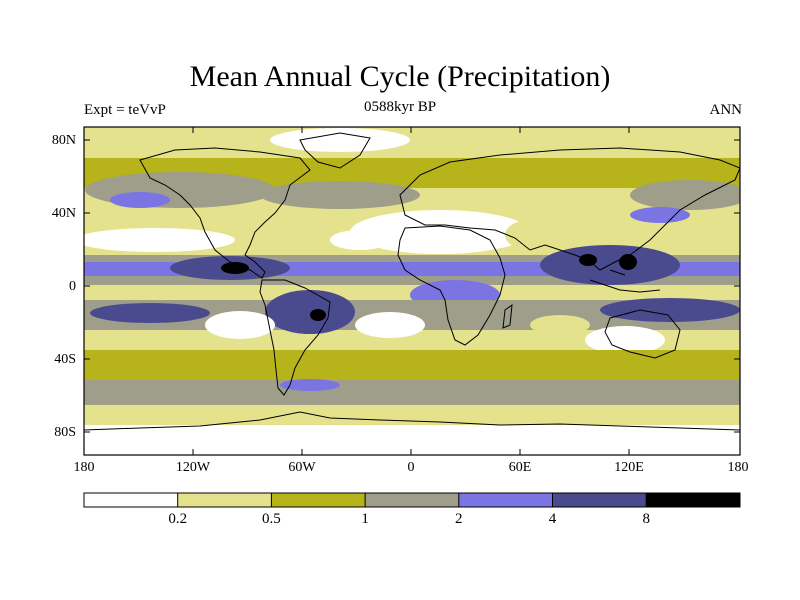  What do you see at coordinates (365, 519) in the screenshot?
I see `colorbar-label-3: 1` at bounding box center [365, 519].